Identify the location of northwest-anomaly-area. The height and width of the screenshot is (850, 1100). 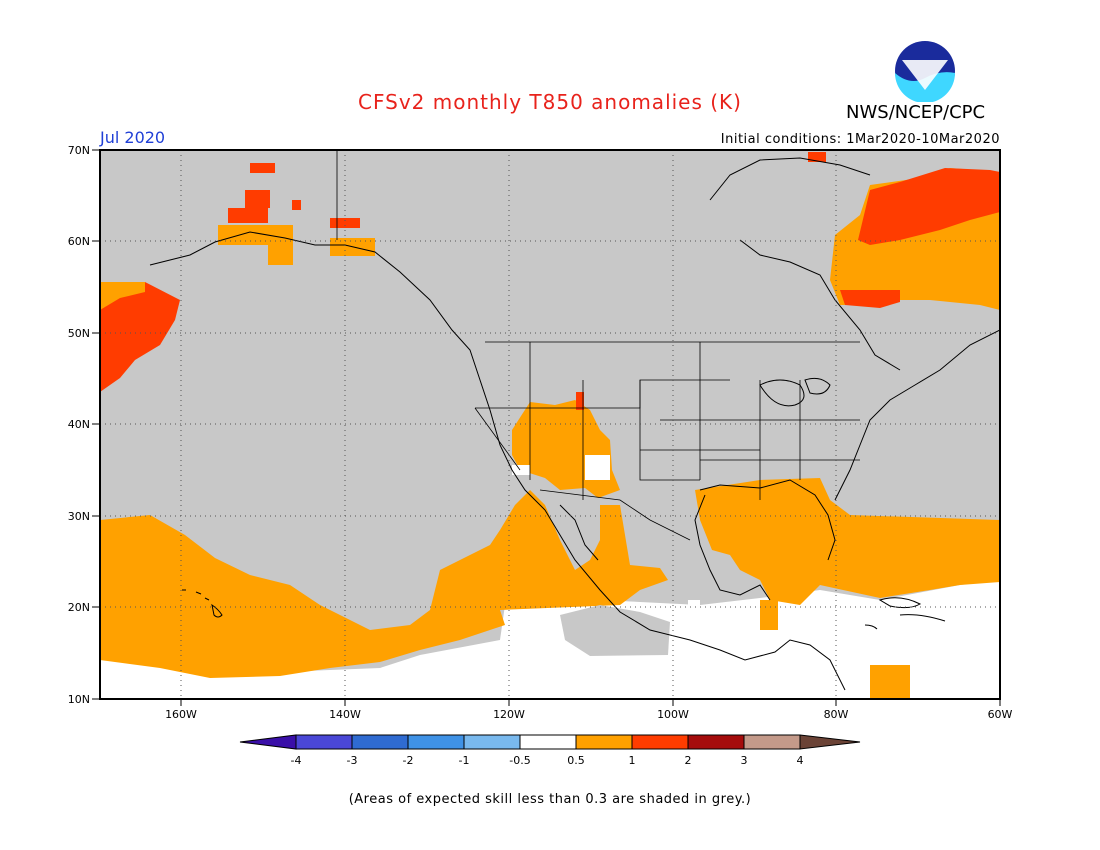
(140, 337).